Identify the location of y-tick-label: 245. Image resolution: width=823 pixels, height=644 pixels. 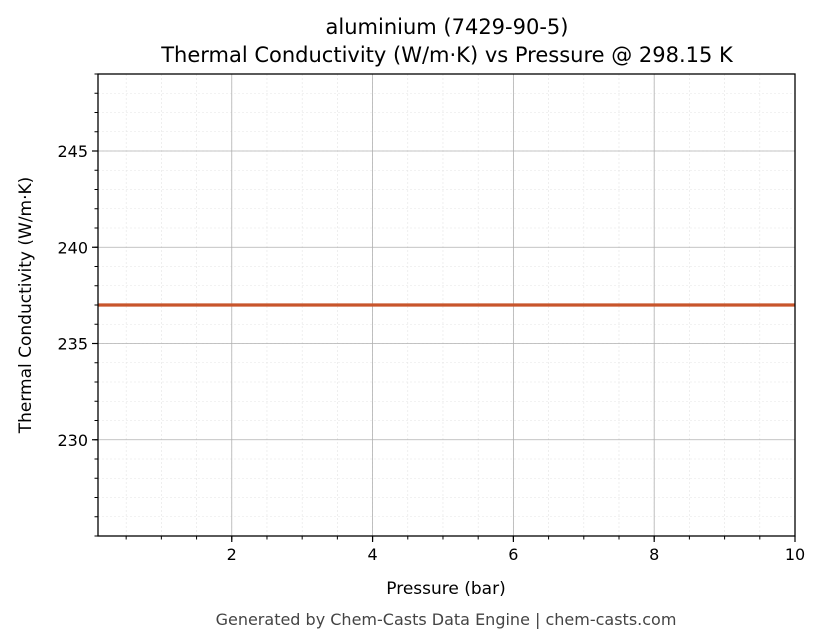
(72, 151).